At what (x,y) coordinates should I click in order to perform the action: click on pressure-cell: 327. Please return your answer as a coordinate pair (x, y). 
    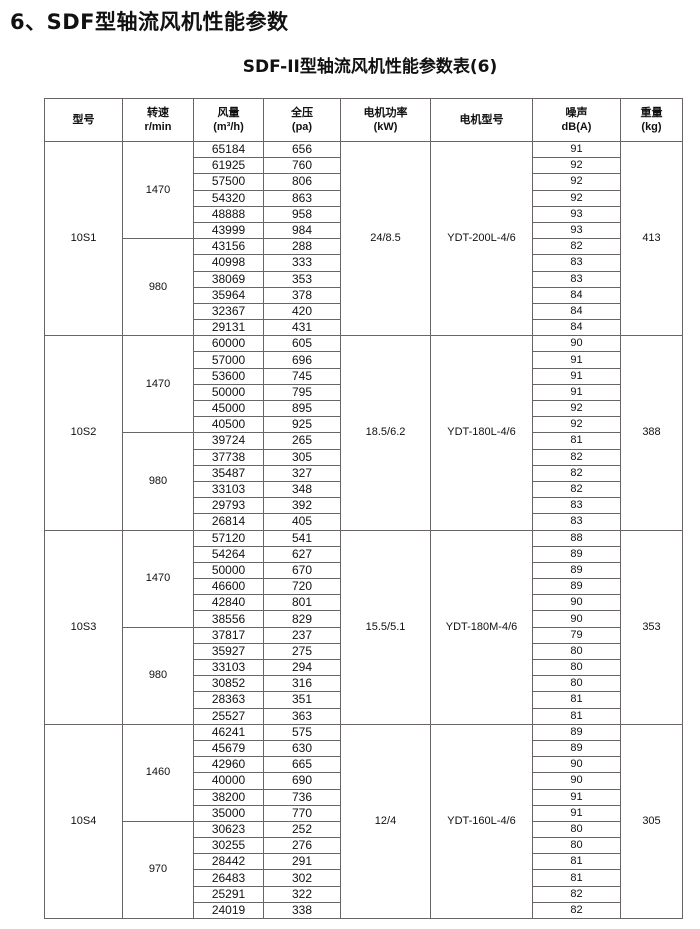
    Looking at the image, I should click on (302, 473).